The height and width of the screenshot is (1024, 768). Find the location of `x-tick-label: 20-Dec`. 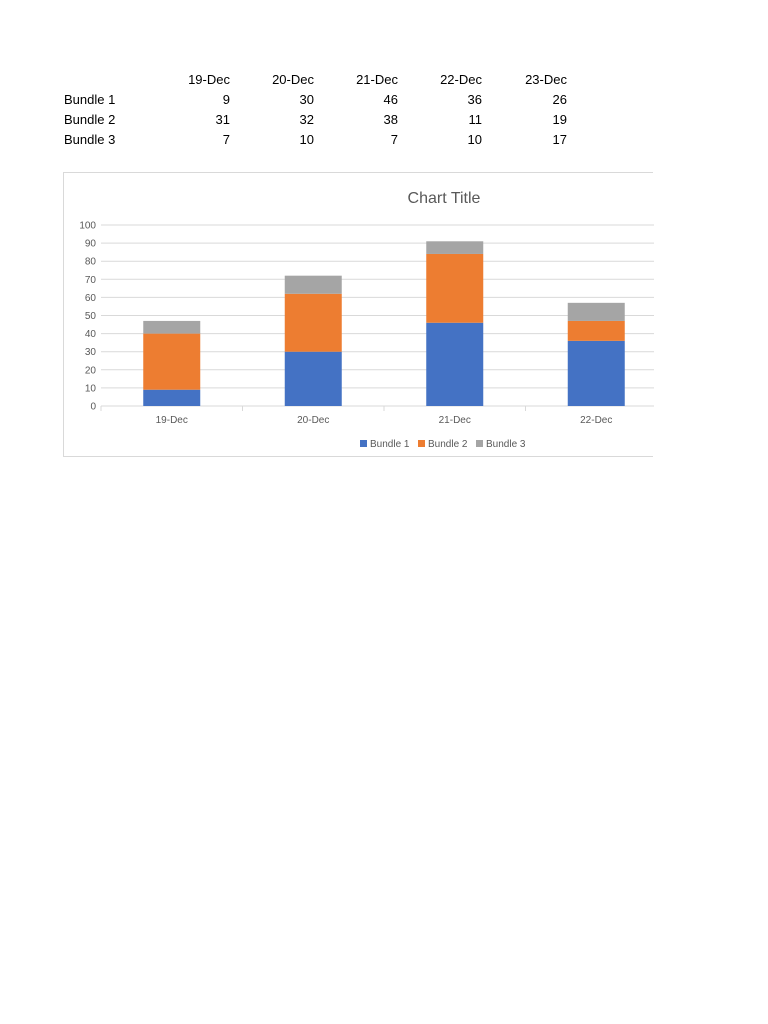

x-tick-label: 20-Dec is located at coordinates (313, 420).